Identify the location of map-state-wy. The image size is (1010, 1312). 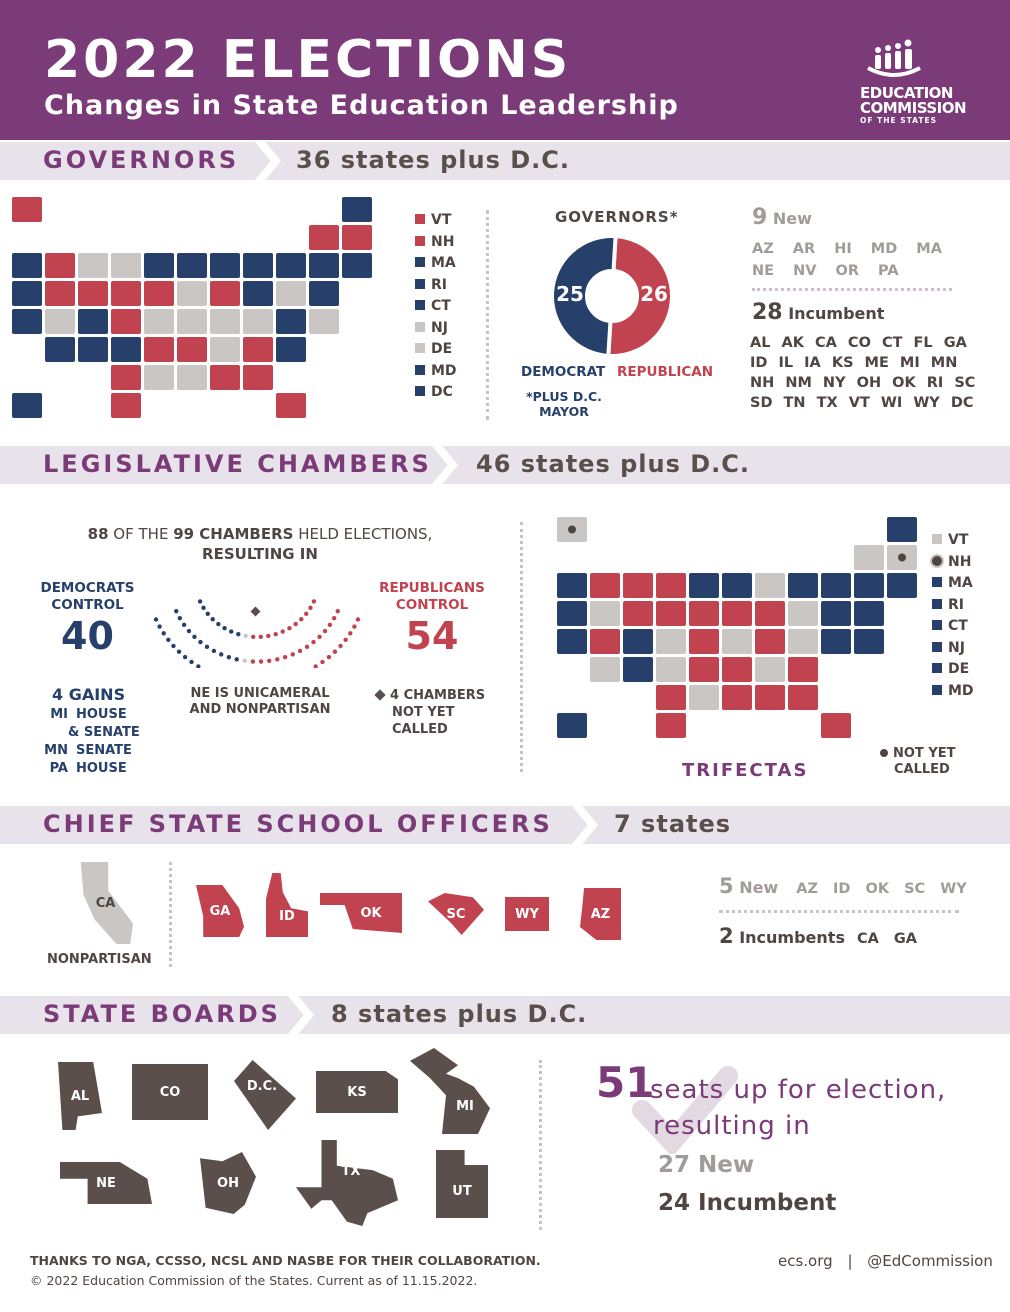
(638, 613).